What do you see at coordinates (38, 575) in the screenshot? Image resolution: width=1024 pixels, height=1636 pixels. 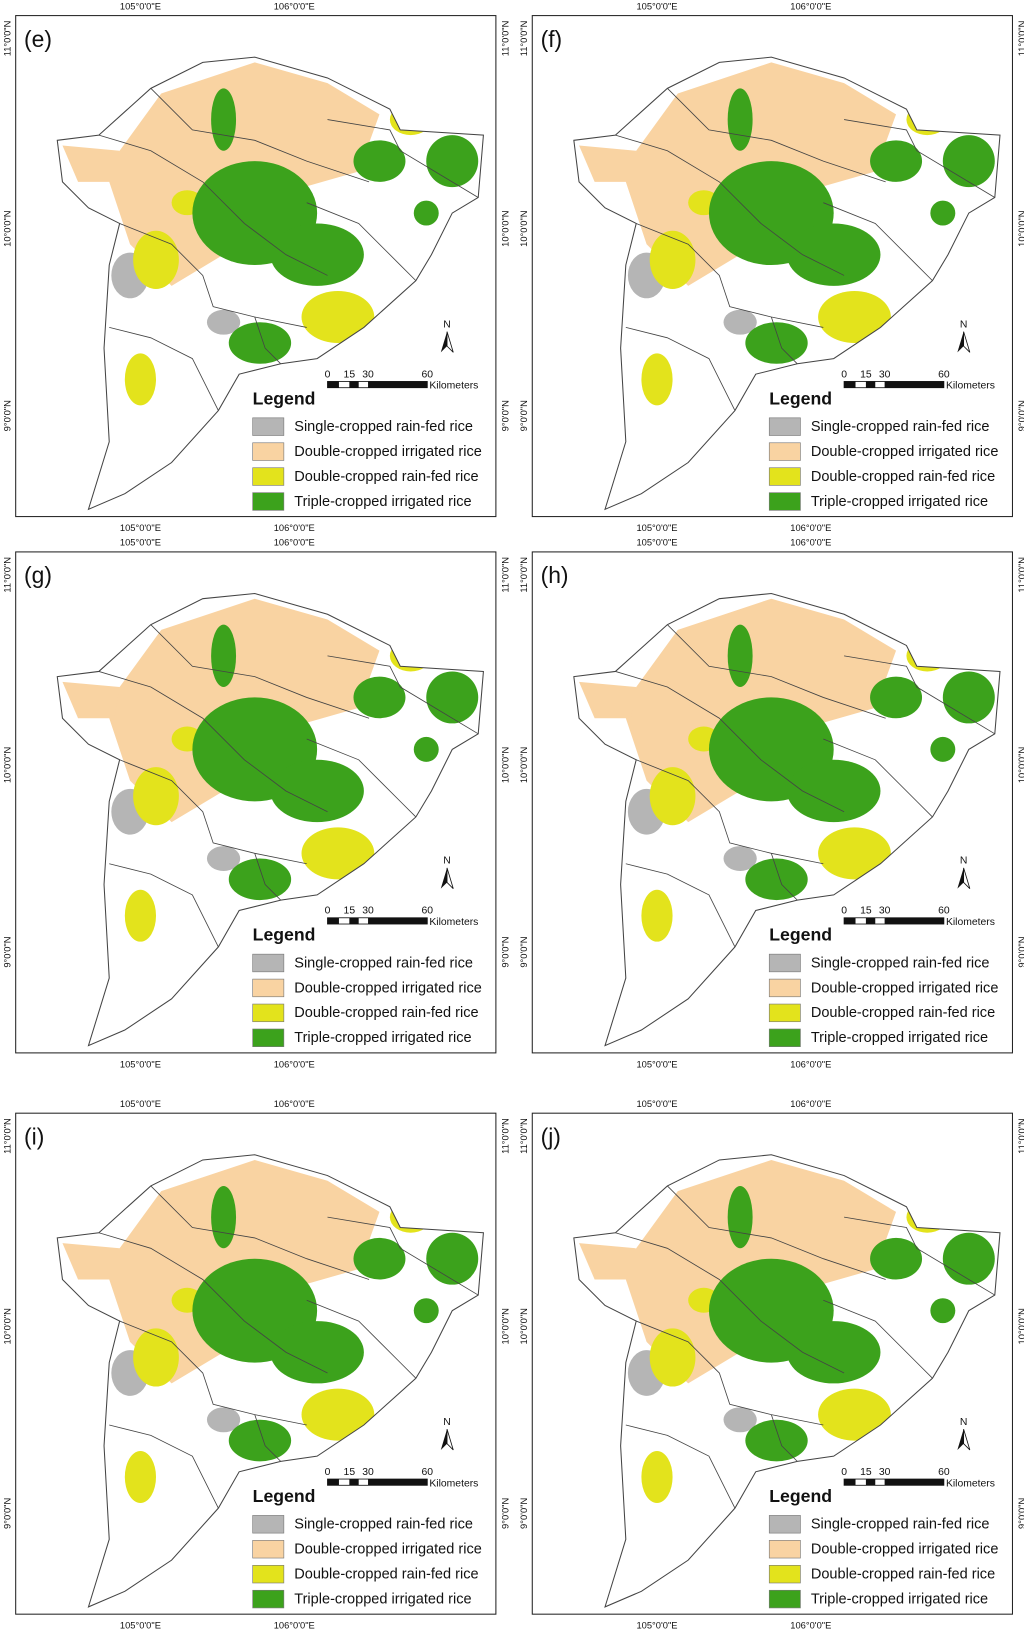 I see `panel-label: (g)` at bounding box center [38, 575].